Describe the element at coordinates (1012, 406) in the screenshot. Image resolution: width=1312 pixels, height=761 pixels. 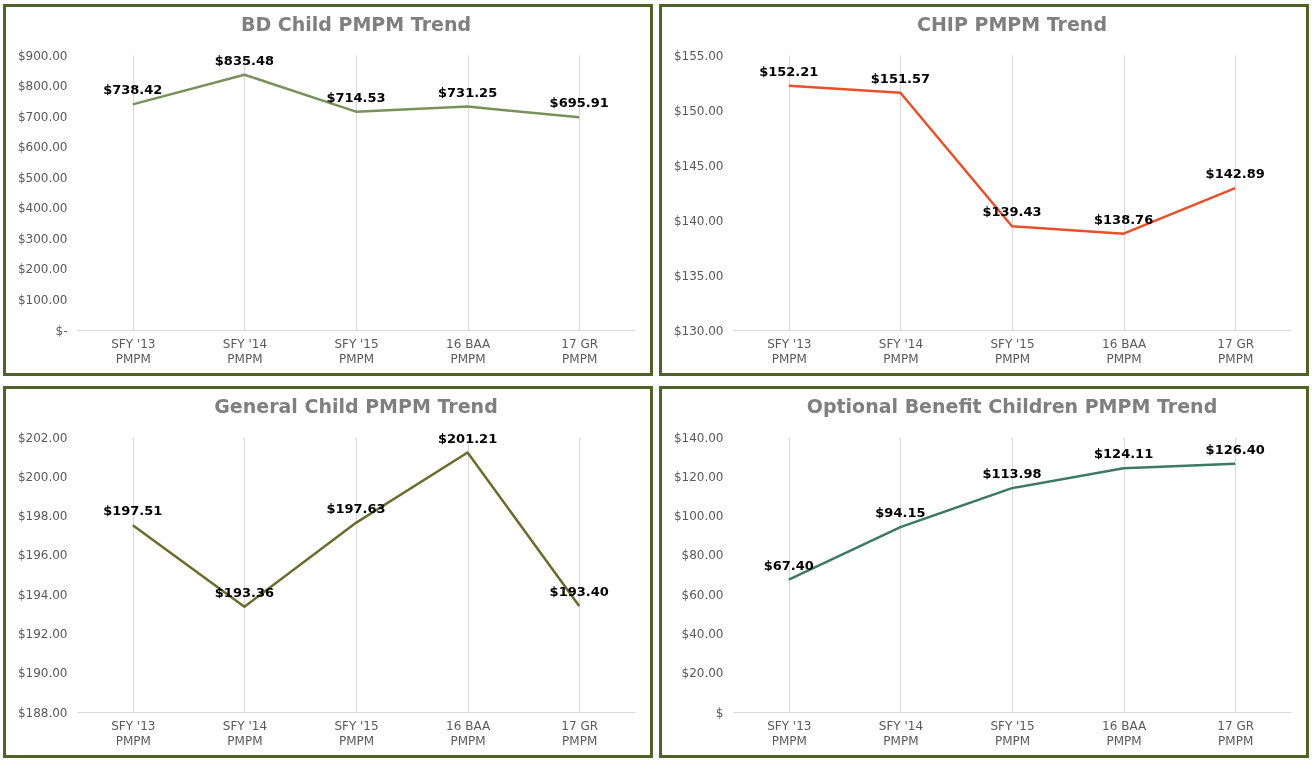
I see `chart-title: Optional Benefit Children PMPM Trend` at that location.